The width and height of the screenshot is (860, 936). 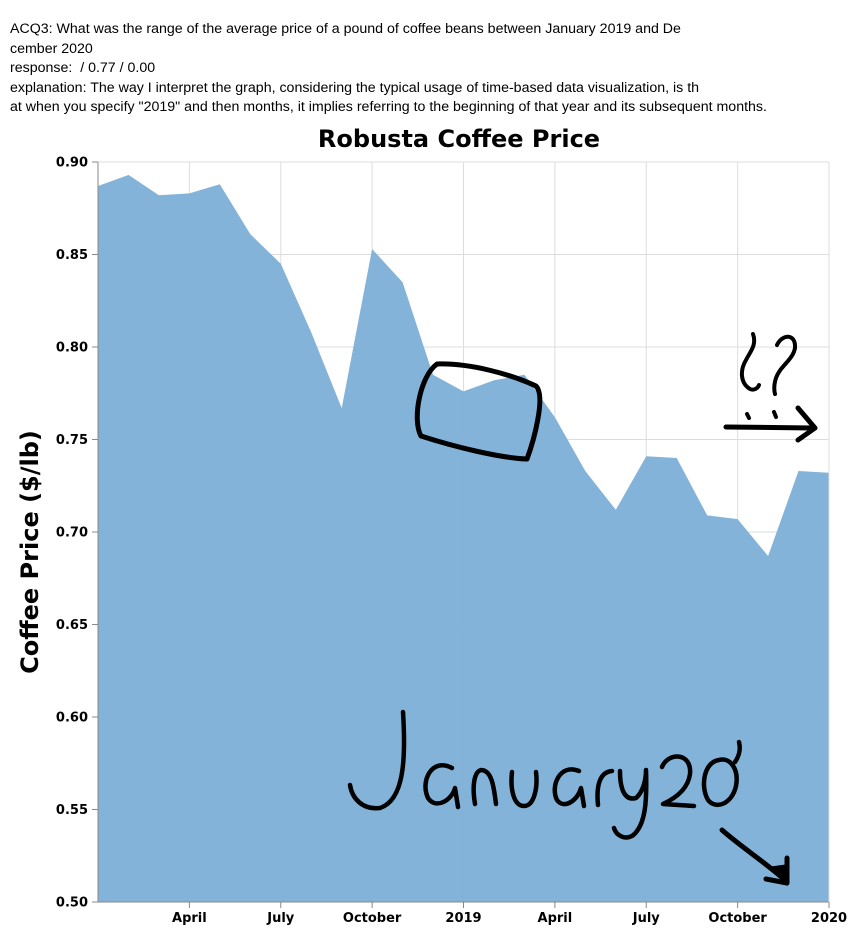 I want to click on chart-title: Robusta Coffee Price, so click(x=459, y=139).